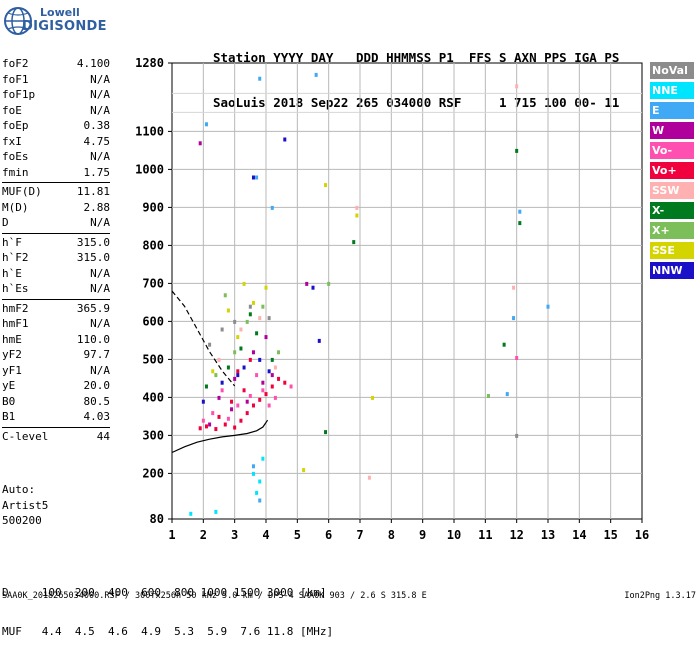 Image resolution: width=700 pixels, height=651 pixels. Describe the element at coordinates (56, 259) in the screenshot. I see `param-row: h`F2 315.0` at that location.